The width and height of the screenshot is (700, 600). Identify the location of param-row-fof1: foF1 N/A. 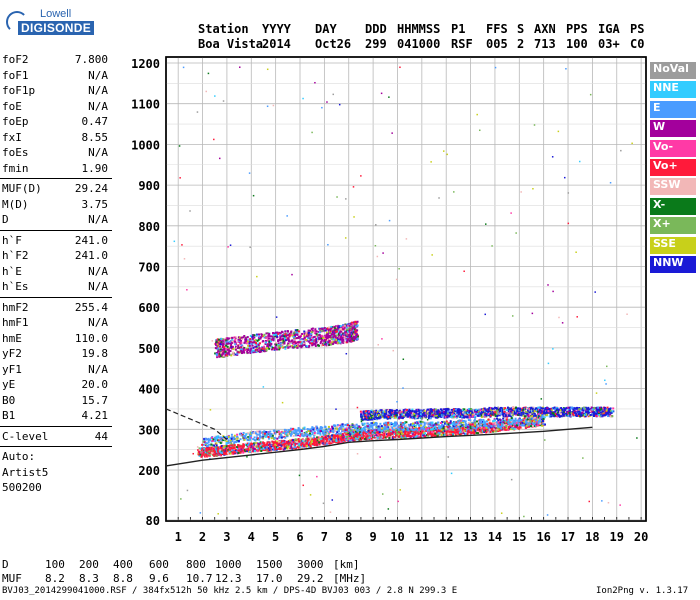
(56, 76).